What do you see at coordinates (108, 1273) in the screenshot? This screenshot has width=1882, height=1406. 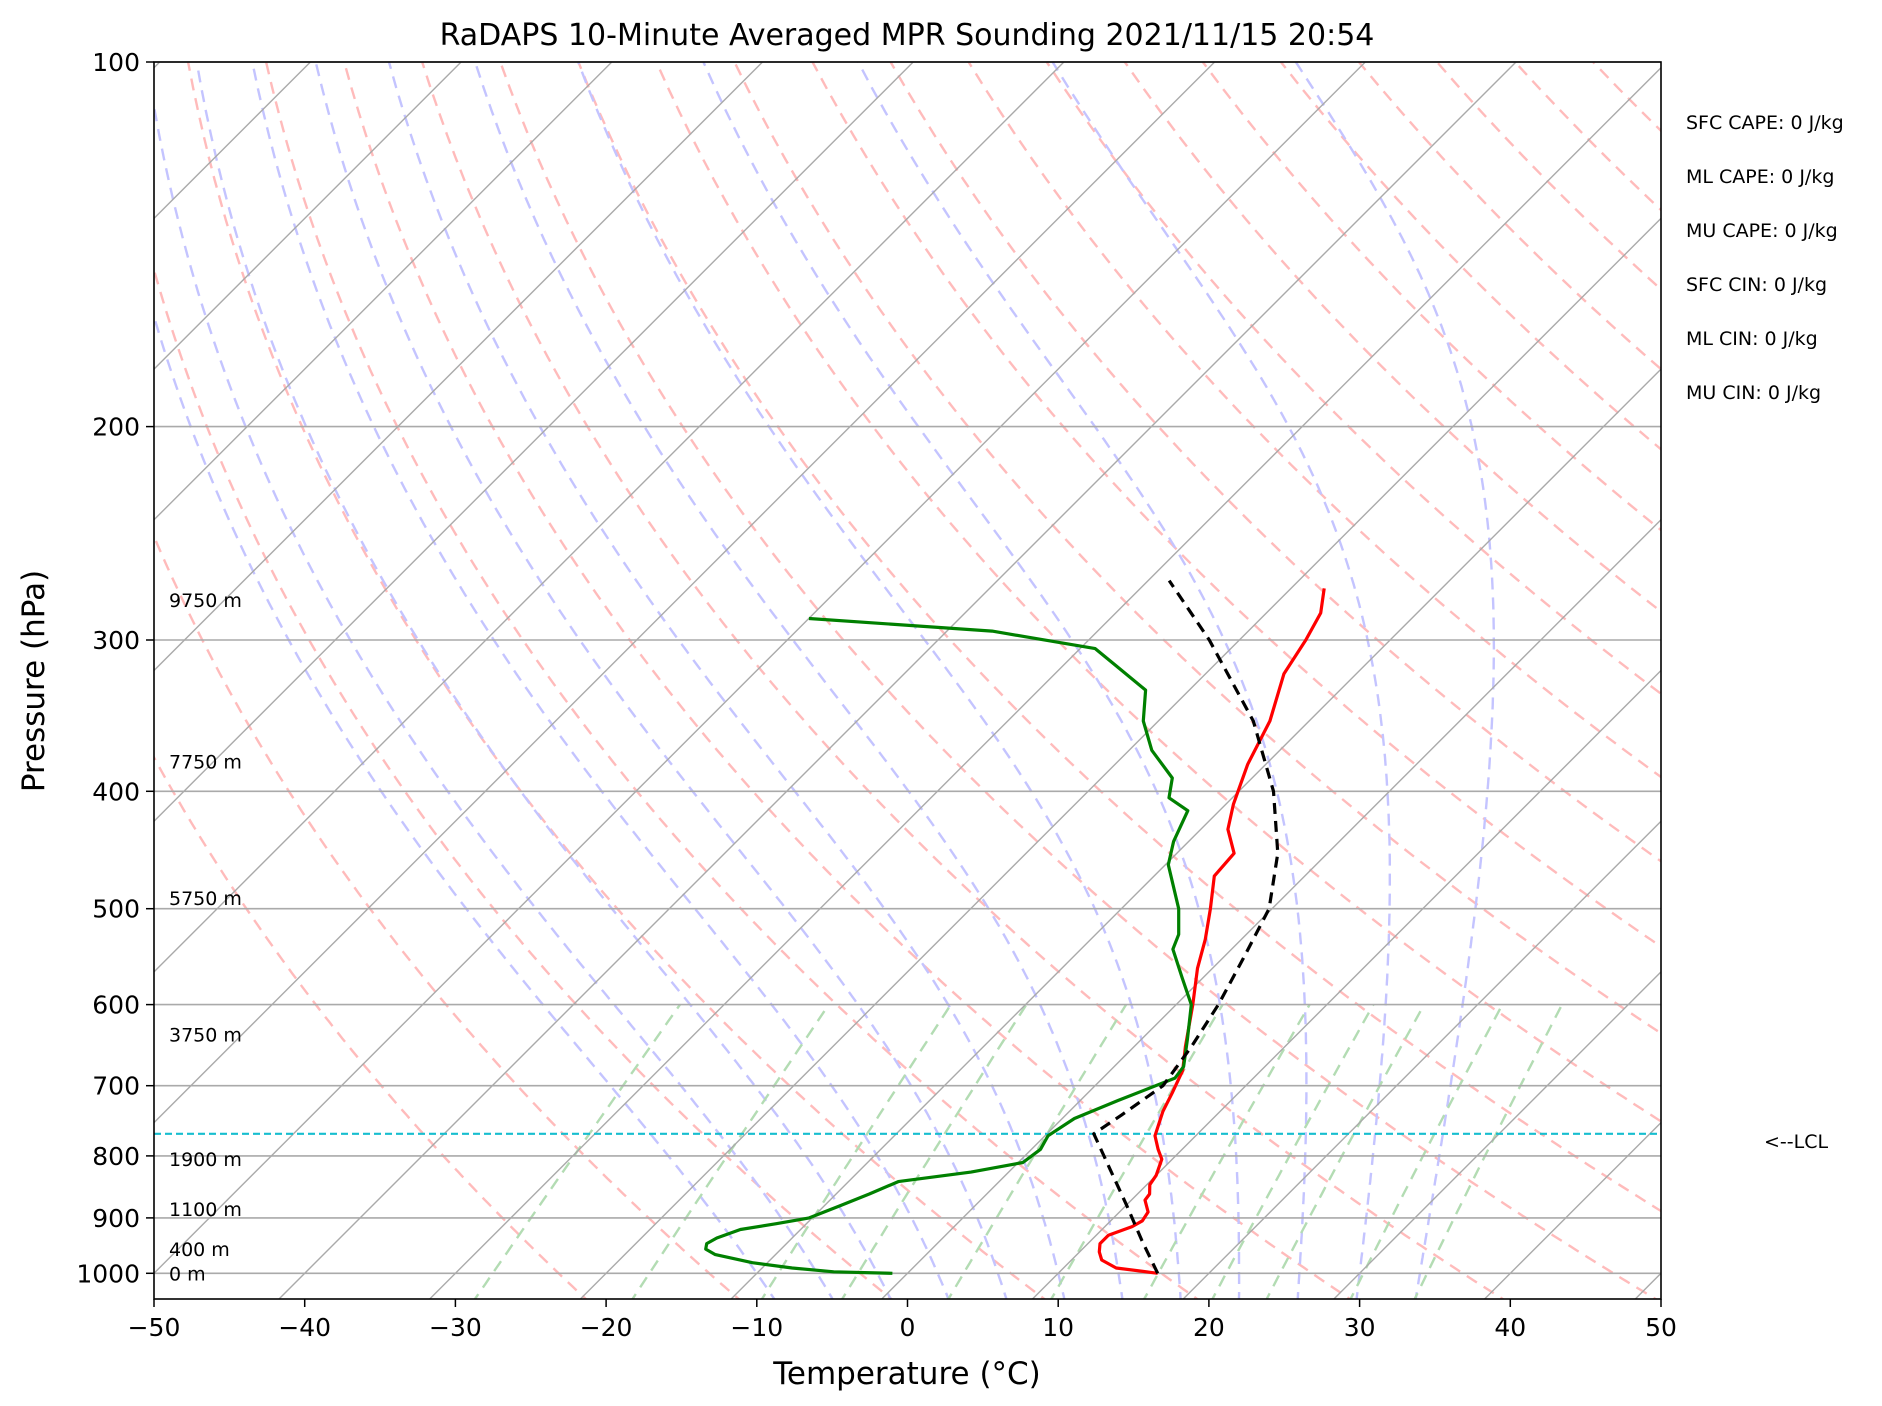 I see `y-tick-label: 1000` at bounding box center [108, 1273].